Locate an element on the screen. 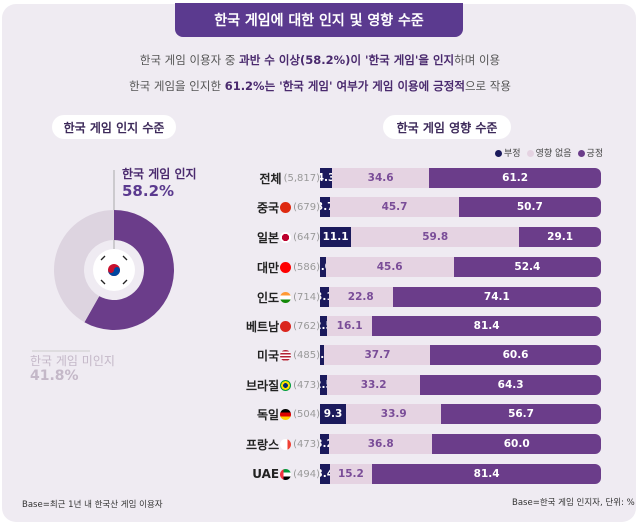  data-label: 45.6 is located at coordinates (389, 267).